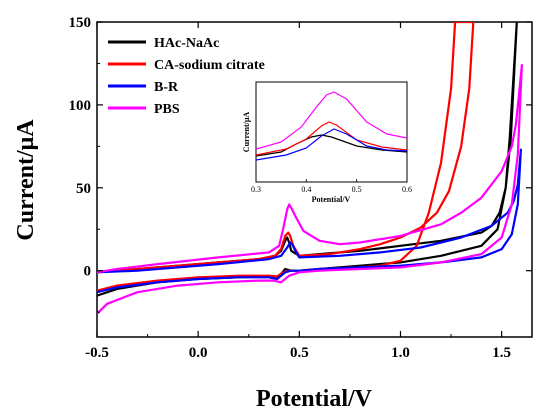  What do you see at coordinates (331, 120) in the screenshot?
I see `inset-series-pbs-curve` at bounding box center [331, 120].